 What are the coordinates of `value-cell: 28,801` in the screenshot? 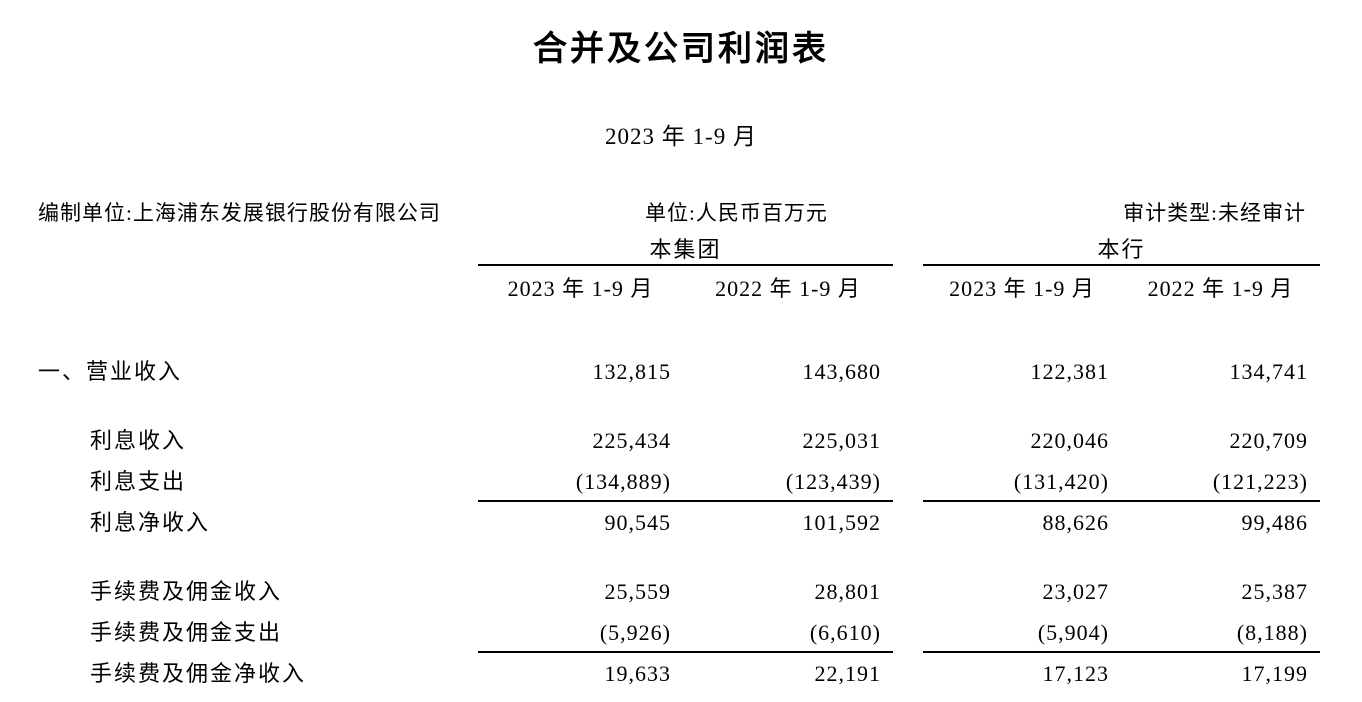 It's located at (847, 591).